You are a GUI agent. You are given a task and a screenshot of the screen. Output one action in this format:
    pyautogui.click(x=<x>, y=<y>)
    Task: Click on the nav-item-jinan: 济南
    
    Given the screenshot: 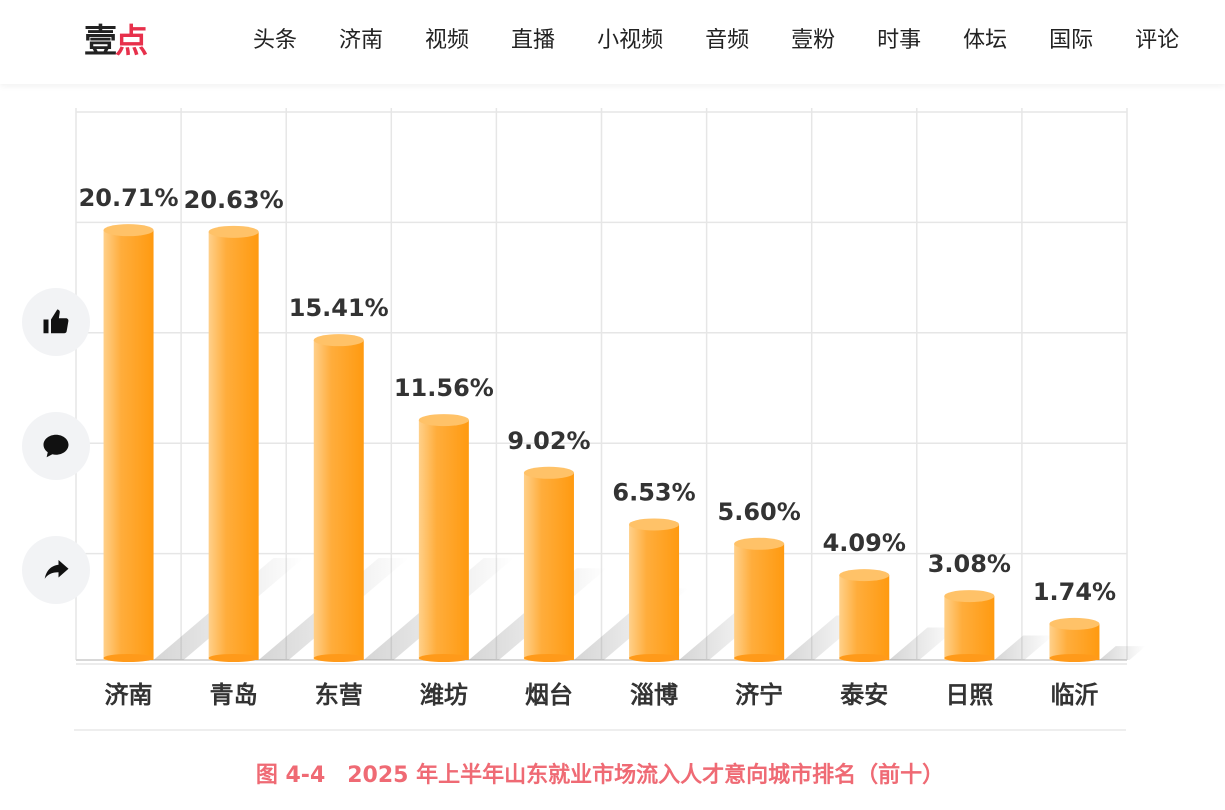 What is the action you would take?
    pyautogui.click(x=361, y=40)
    